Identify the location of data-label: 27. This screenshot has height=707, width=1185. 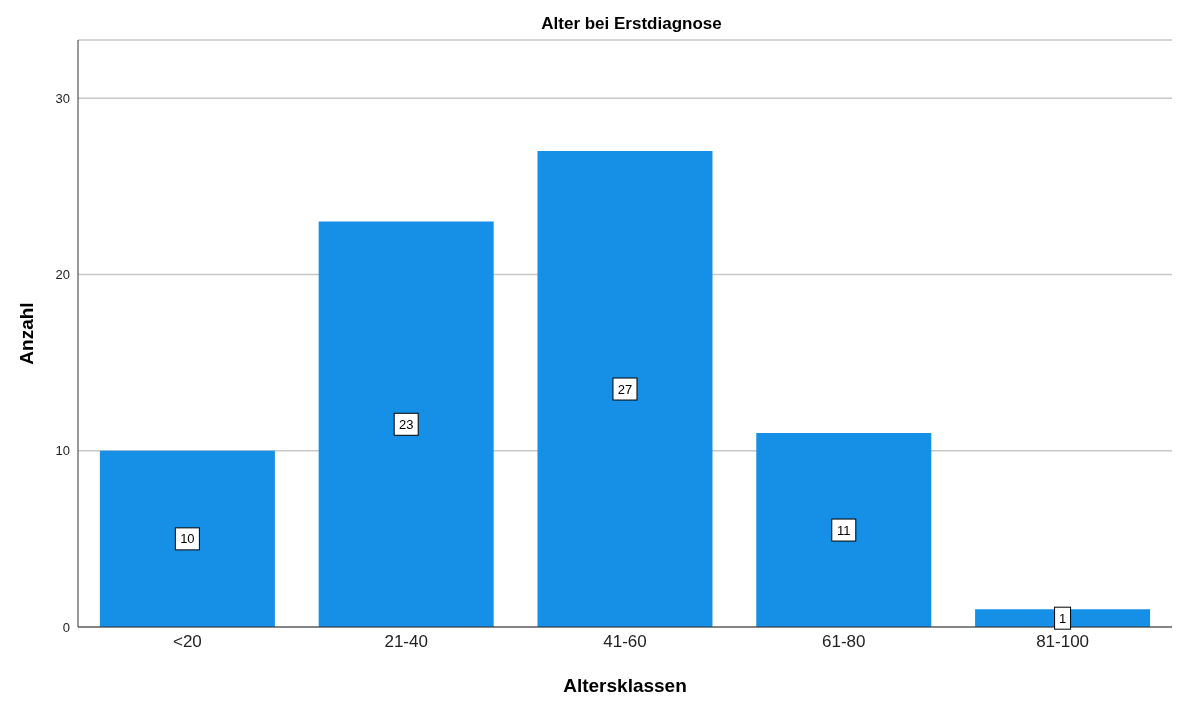
(625, 389).